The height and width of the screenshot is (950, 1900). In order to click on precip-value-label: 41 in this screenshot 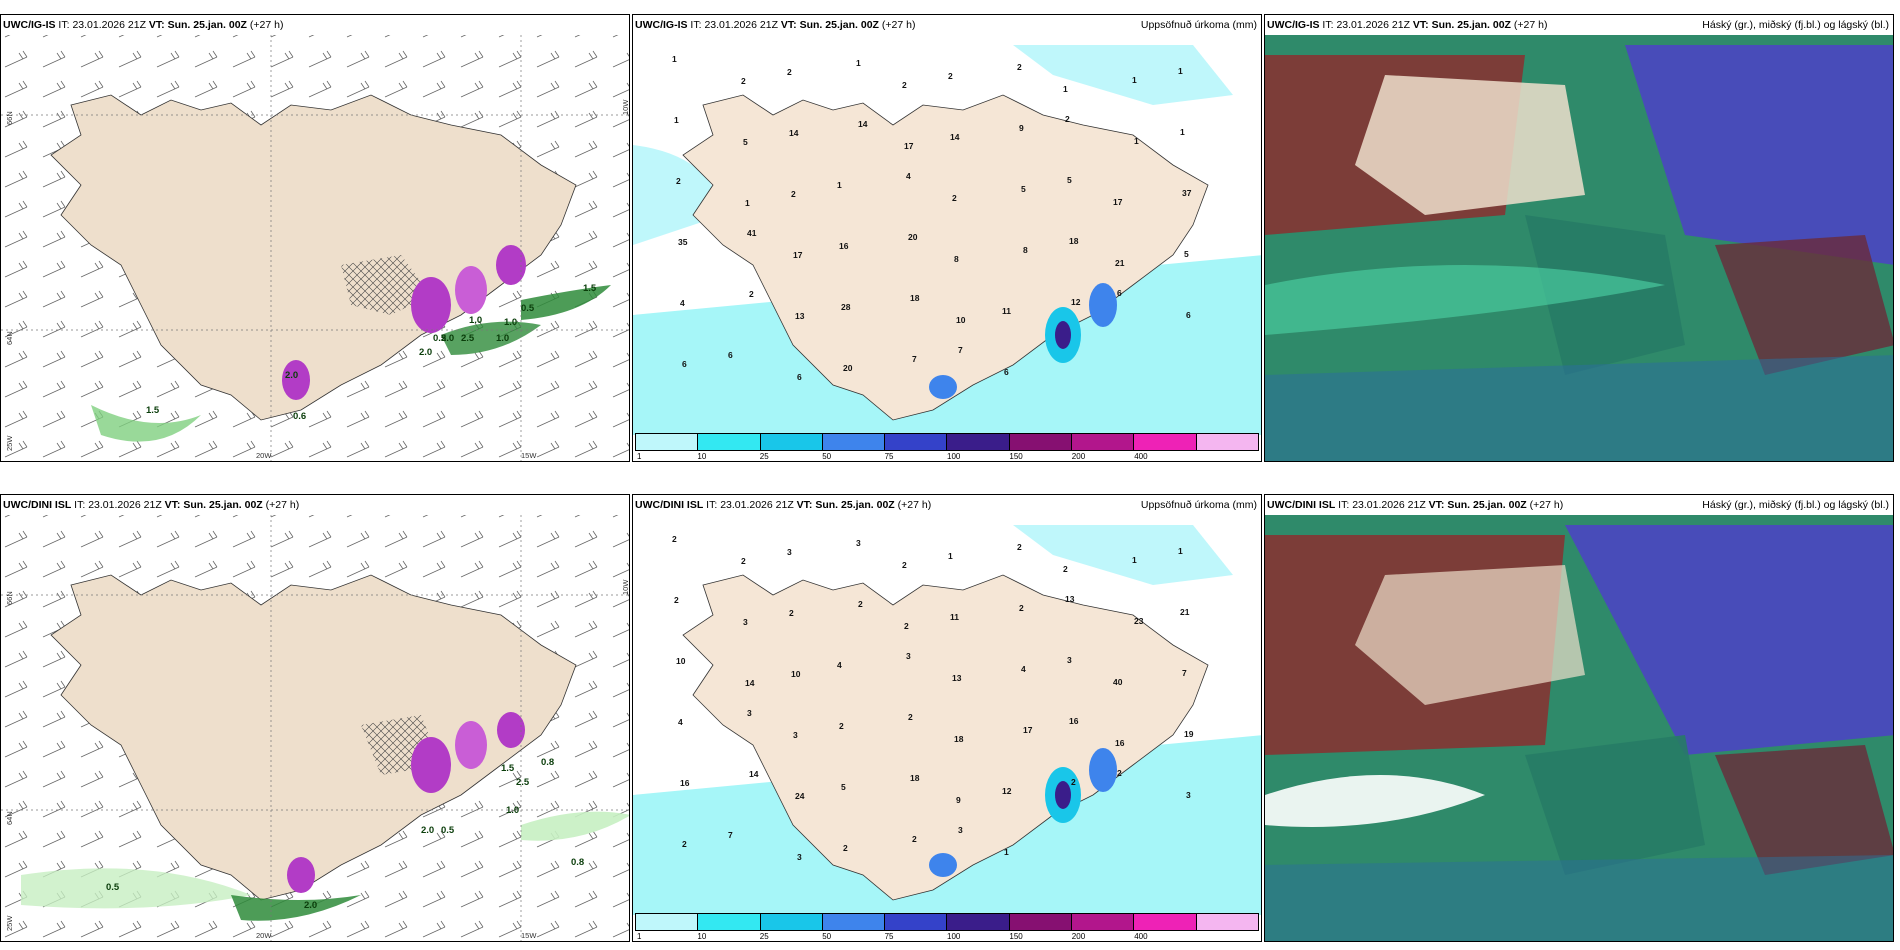, I will do `click(752, 233)`.